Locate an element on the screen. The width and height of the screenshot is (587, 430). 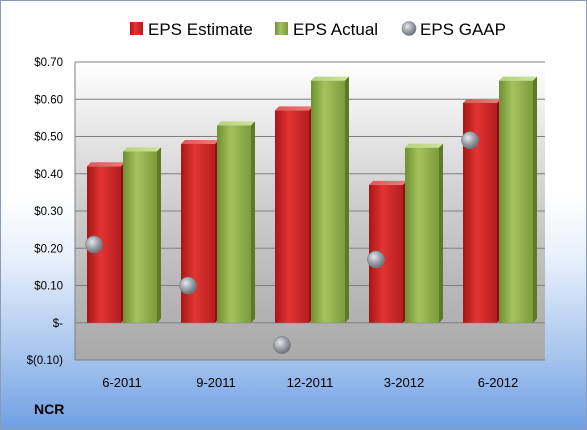
y-tick-label: $0.20 is located at coordinates (48, 249).